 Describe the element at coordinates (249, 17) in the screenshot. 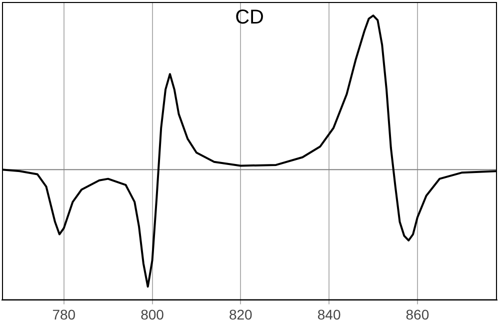

I see `chart-title: CD` at that location.